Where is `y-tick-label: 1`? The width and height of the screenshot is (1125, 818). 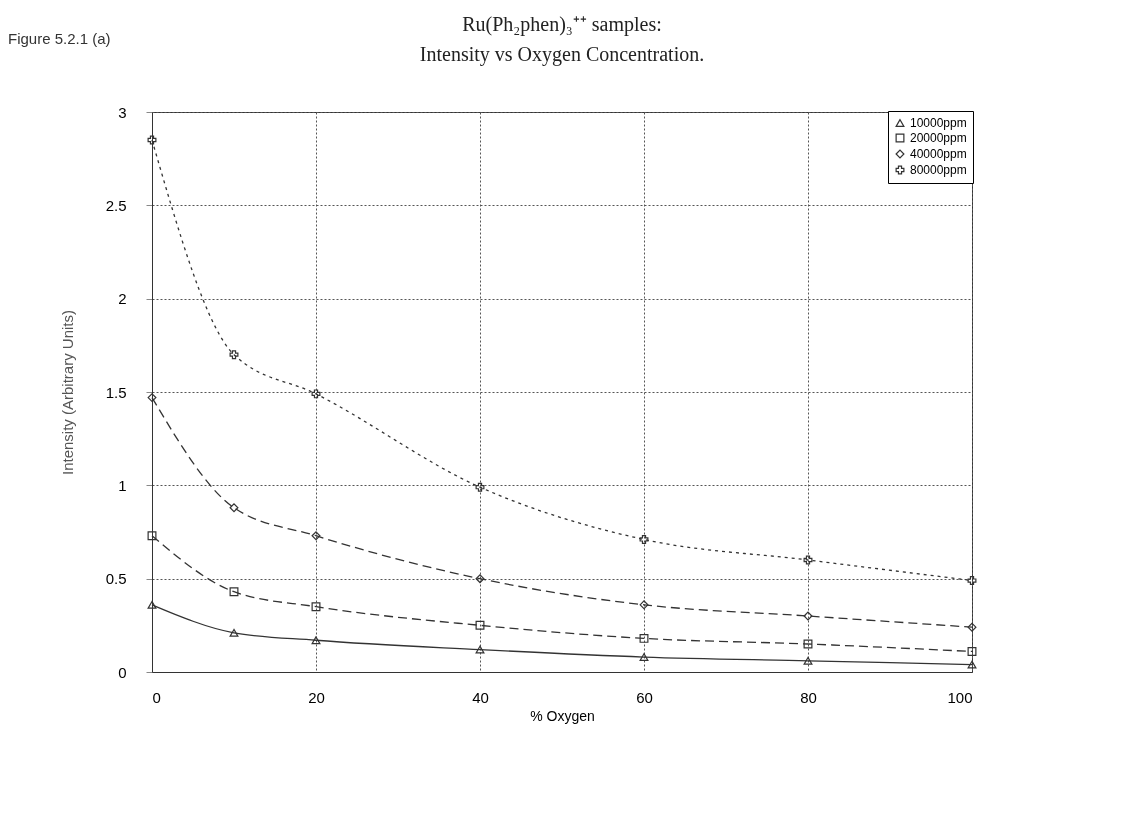
y-tick-label: 1 is located at coordinates (122, 485).